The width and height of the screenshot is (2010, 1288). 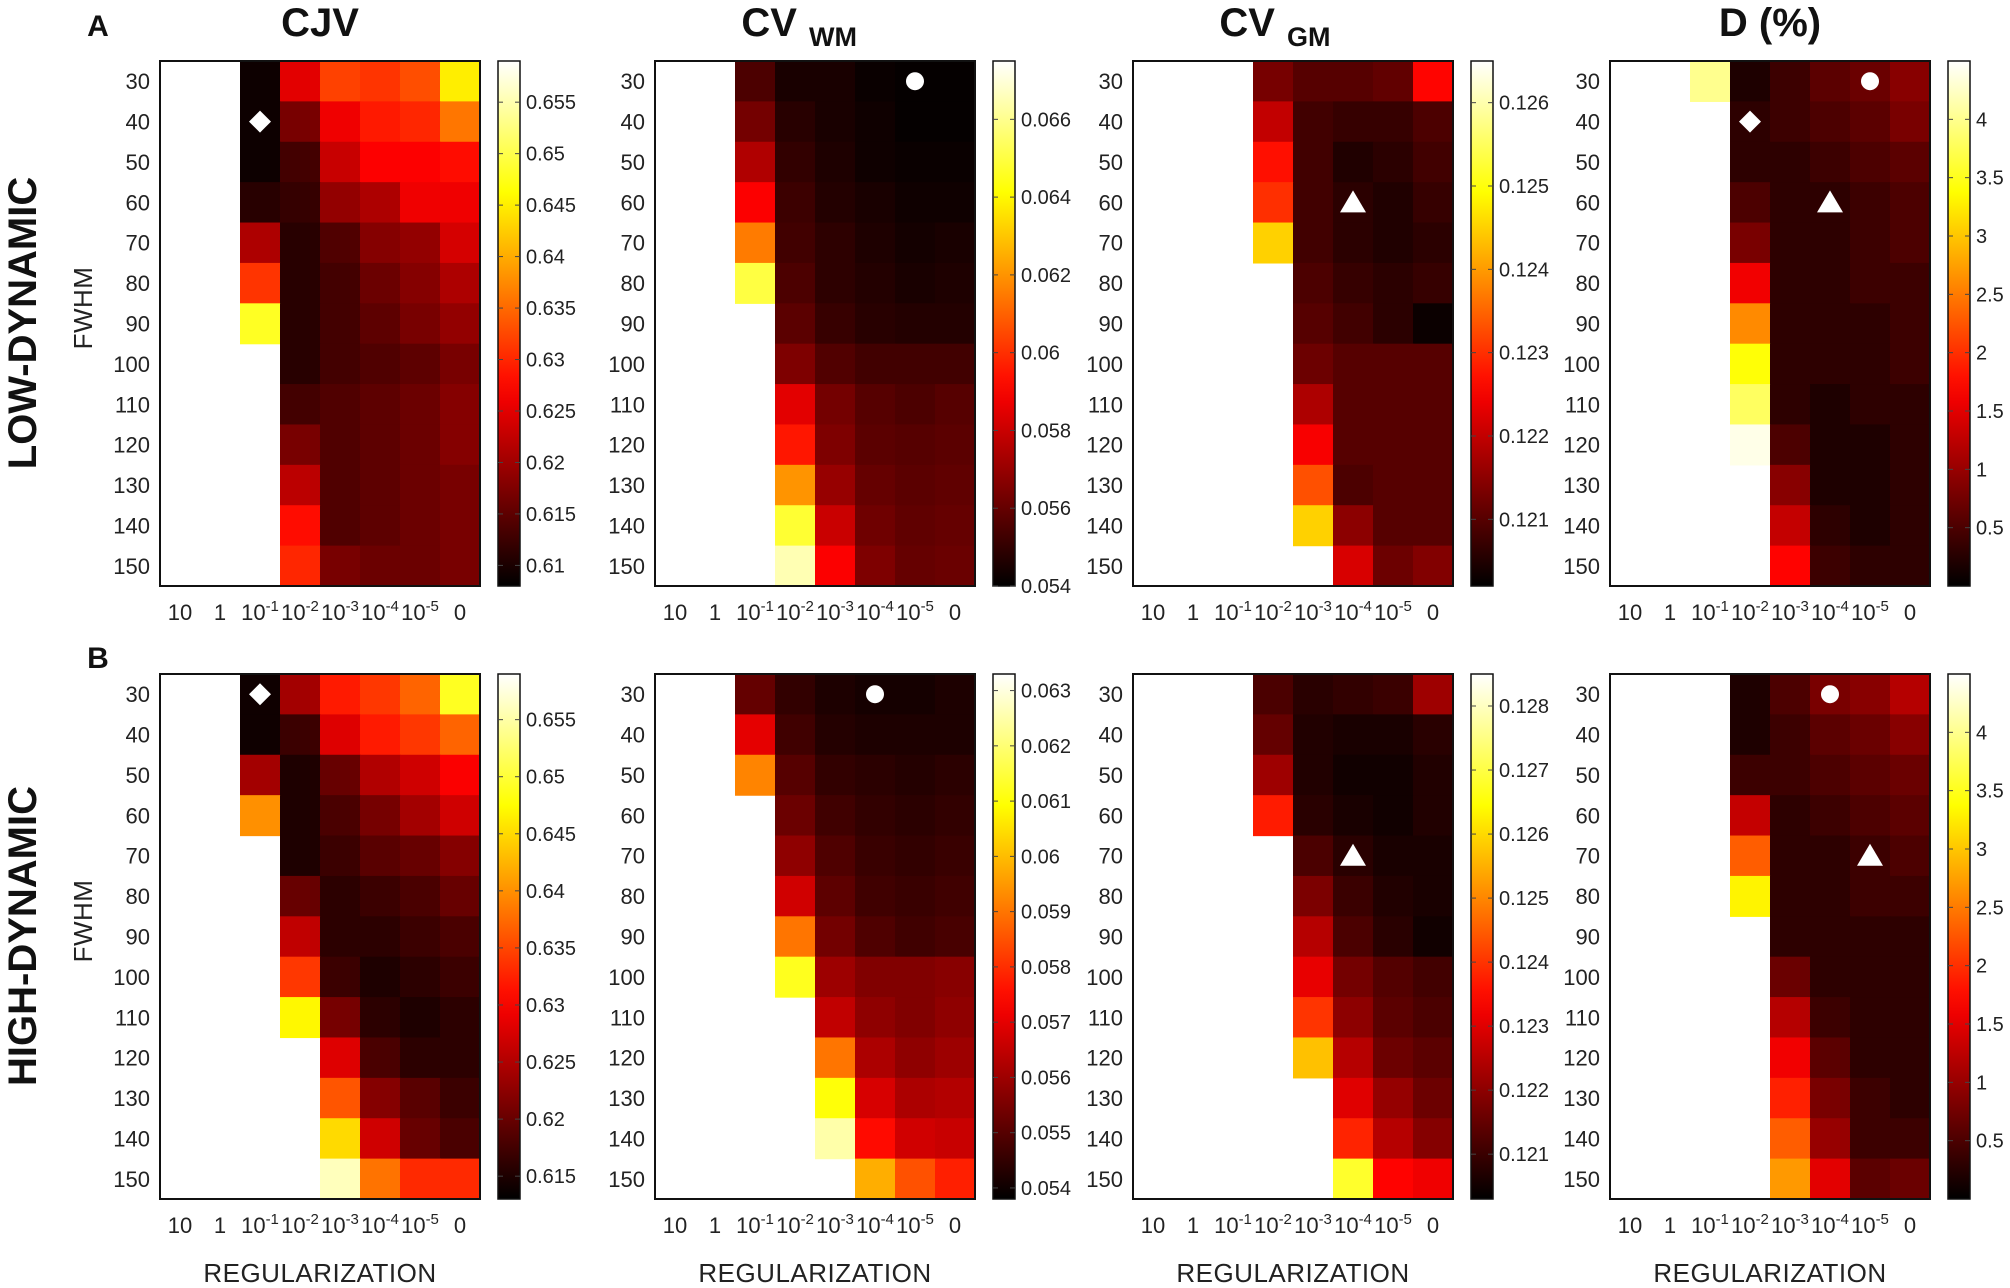 What do you see at coordinates (1581, 1138) in the screenshot?
I see `fwhm-tick-label: 140` at bounding box center [1581, 1138].